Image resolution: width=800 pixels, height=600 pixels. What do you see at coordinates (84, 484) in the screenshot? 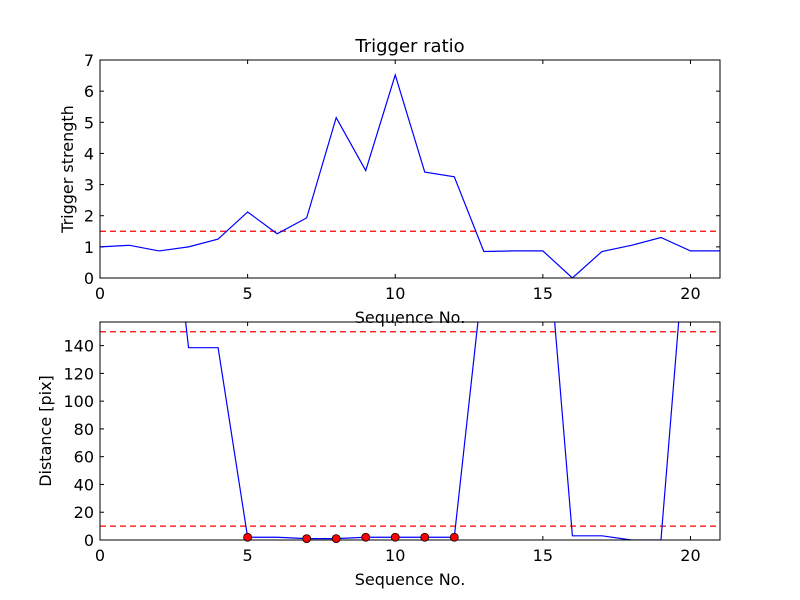
I see `y-tick-label: 40` at bounding box center [84, 484].